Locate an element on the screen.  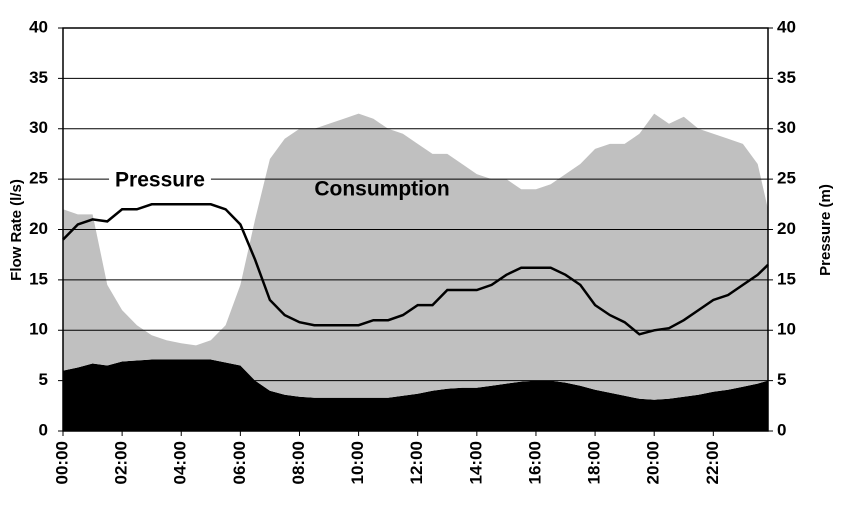
series-label: Pressure is located at coordinates (160, 180).